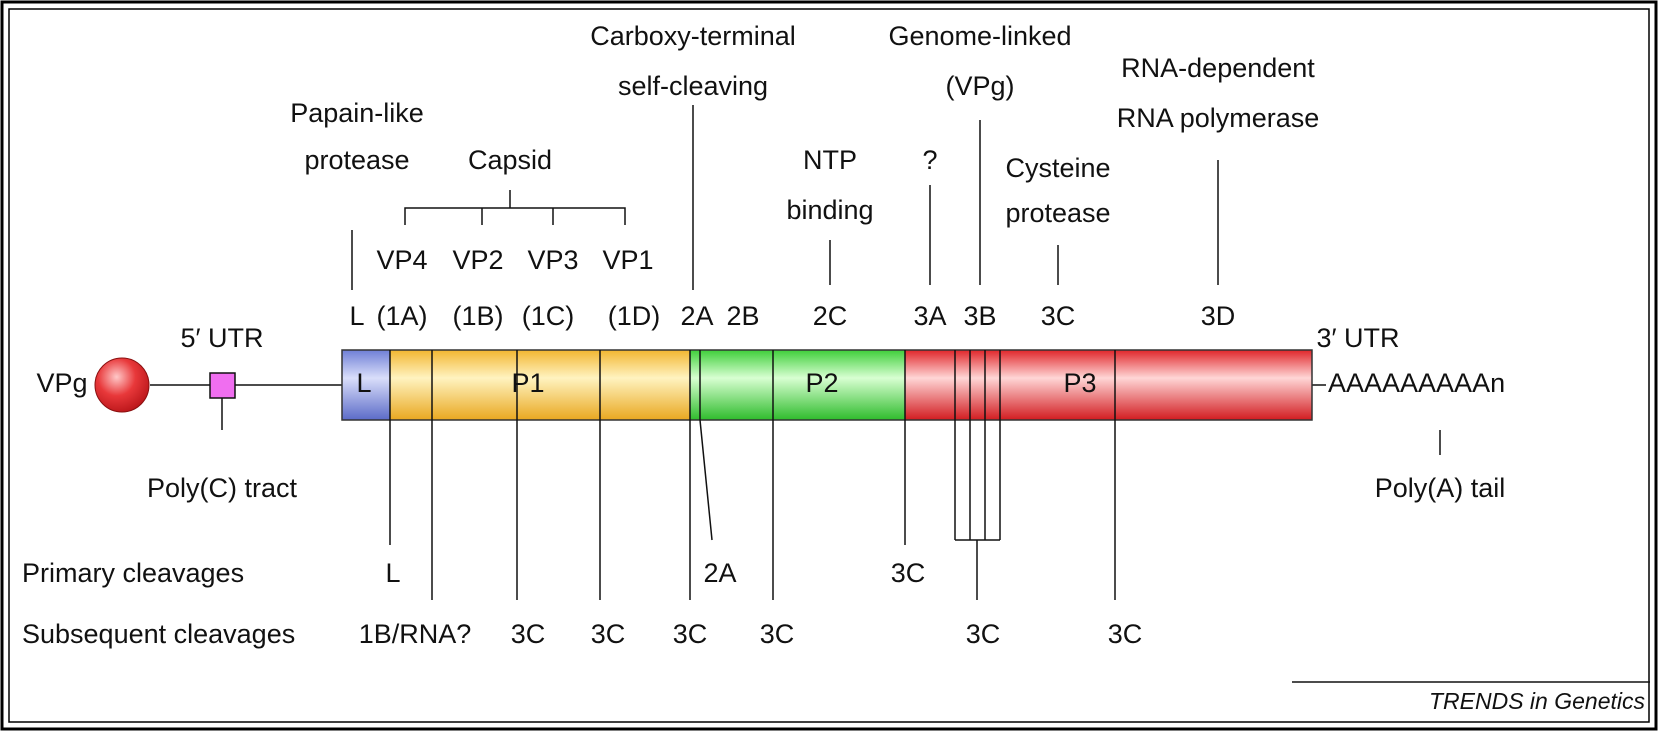 The width and height of the screenshot is (1658, 731). Describe the element at coordinates (357, 113) in the screenshot. I see `function-label: Papain-like` at that location.